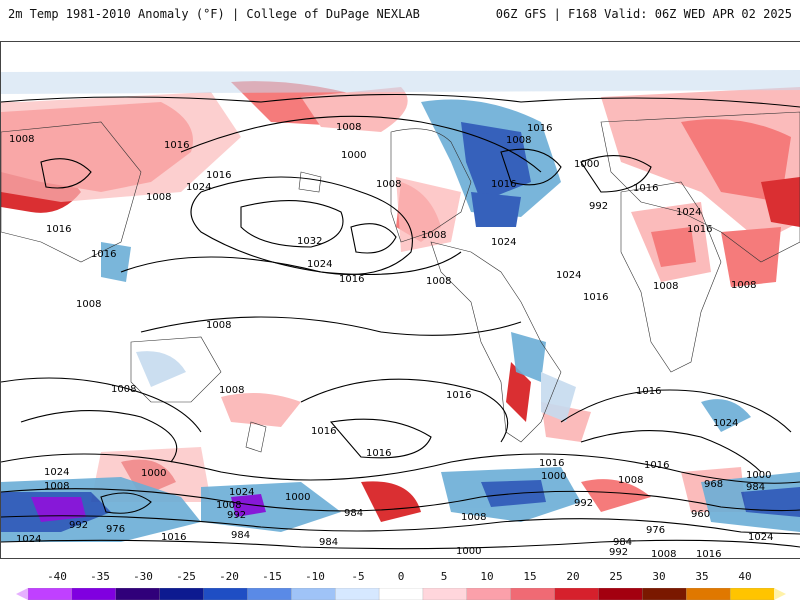 The image size is (800, 600). I want to click on colorbar-cells, so click(401, 594).